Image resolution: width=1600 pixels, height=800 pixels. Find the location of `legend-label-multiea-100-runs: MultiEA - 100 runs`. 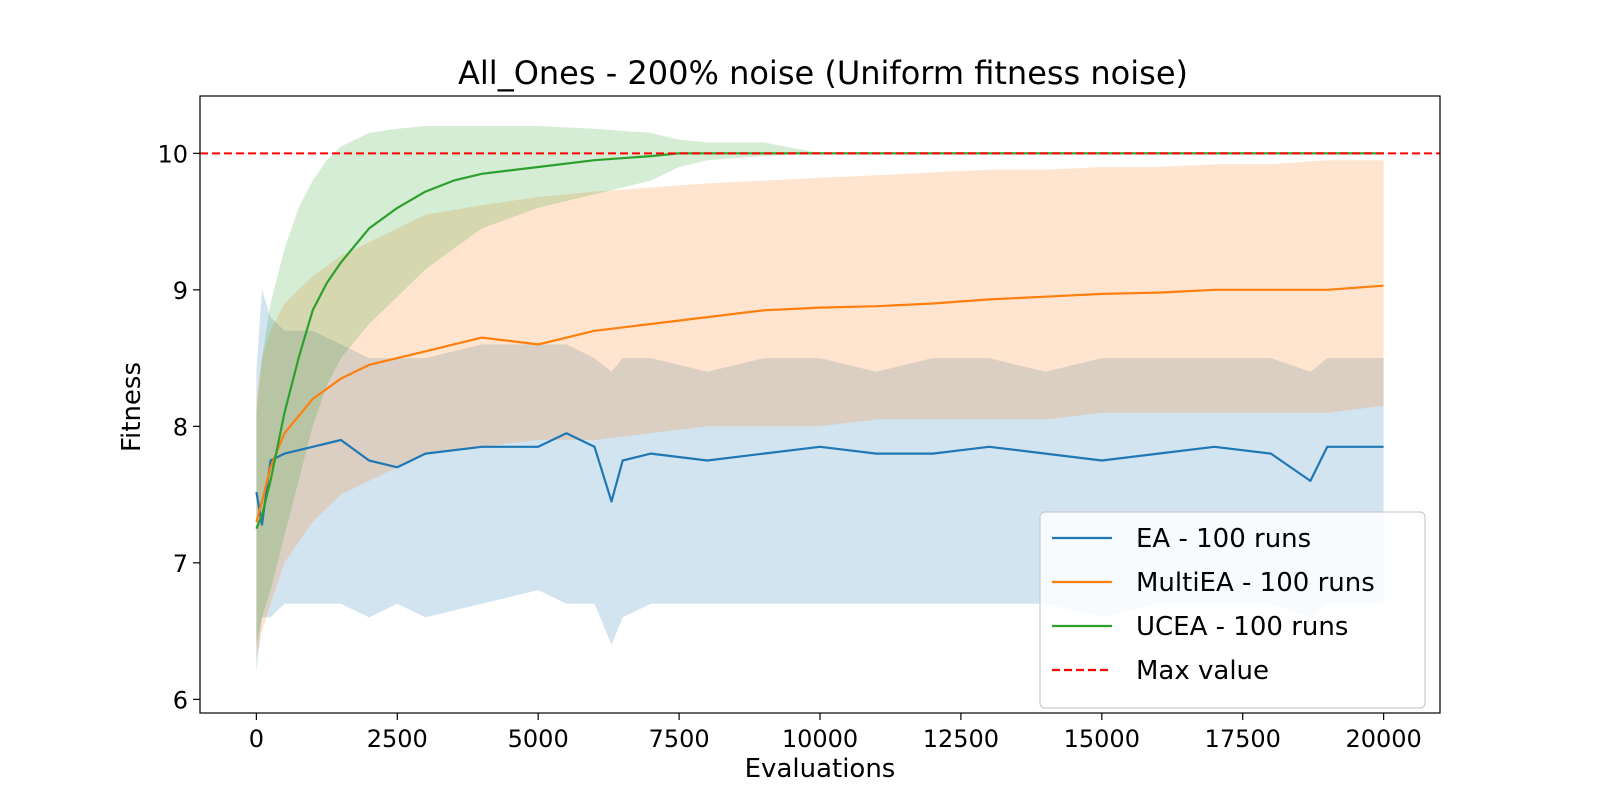

legend-label-multiea-100-runs: MultiEA - 100 runs is located at coordinates (1255, 583).